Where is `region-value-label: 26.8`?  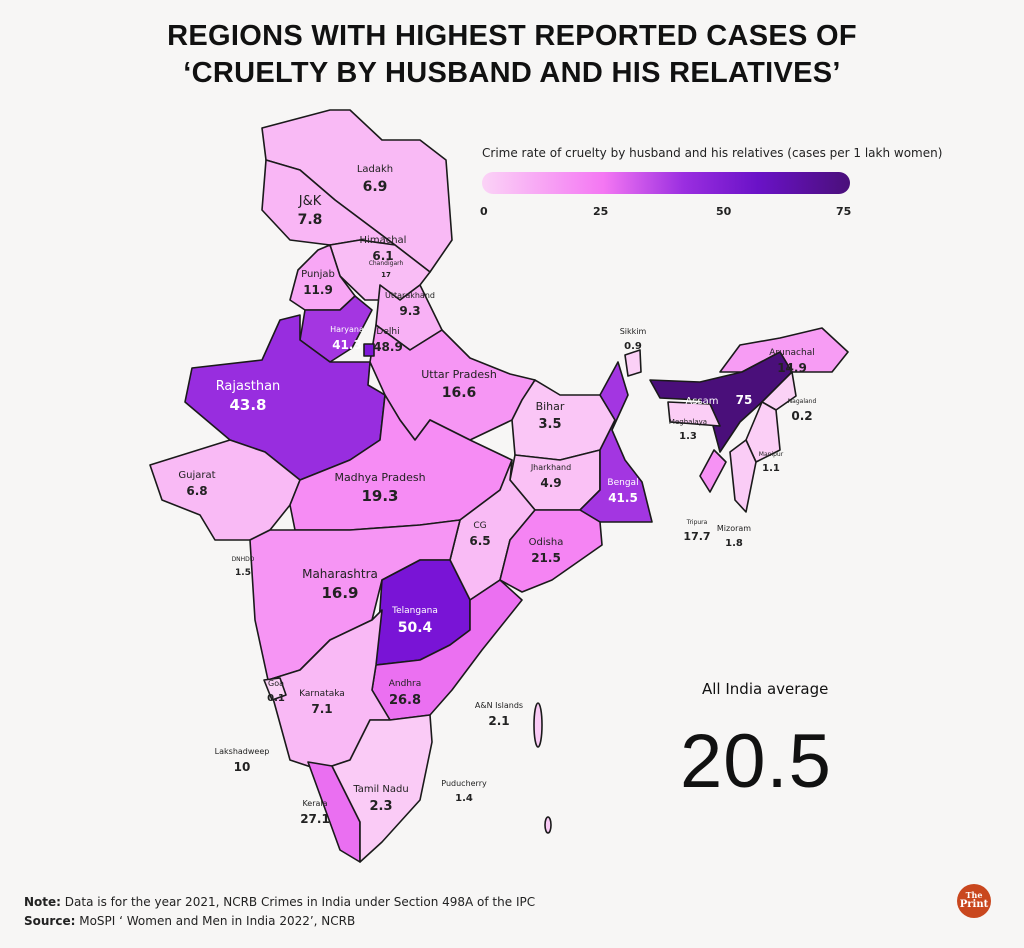 region-value-label: 26.8 is located at coordinates (405, 700).